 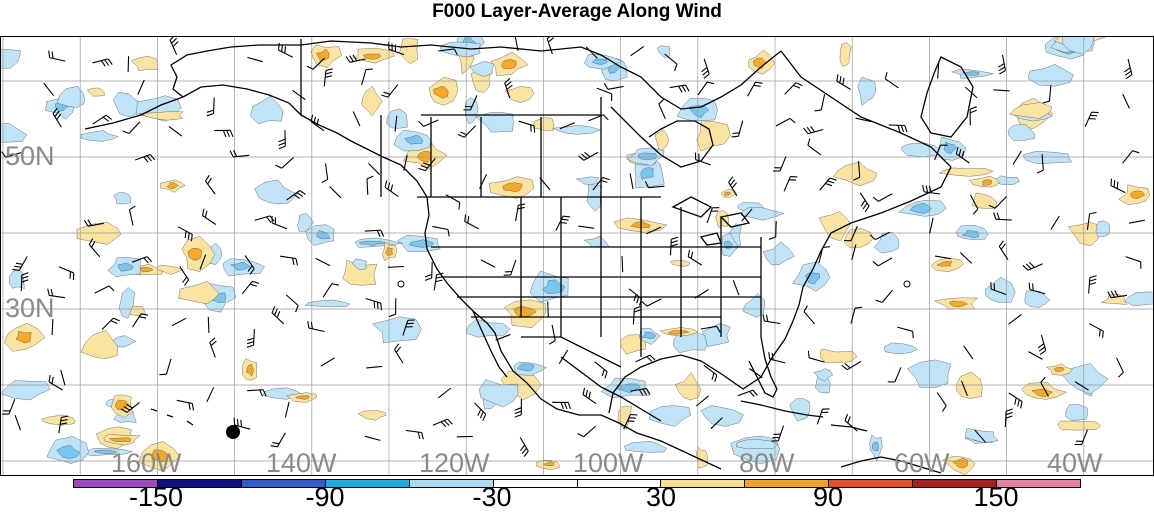 I want to click on colorbar-label: 150, so click(x=995, y=497).